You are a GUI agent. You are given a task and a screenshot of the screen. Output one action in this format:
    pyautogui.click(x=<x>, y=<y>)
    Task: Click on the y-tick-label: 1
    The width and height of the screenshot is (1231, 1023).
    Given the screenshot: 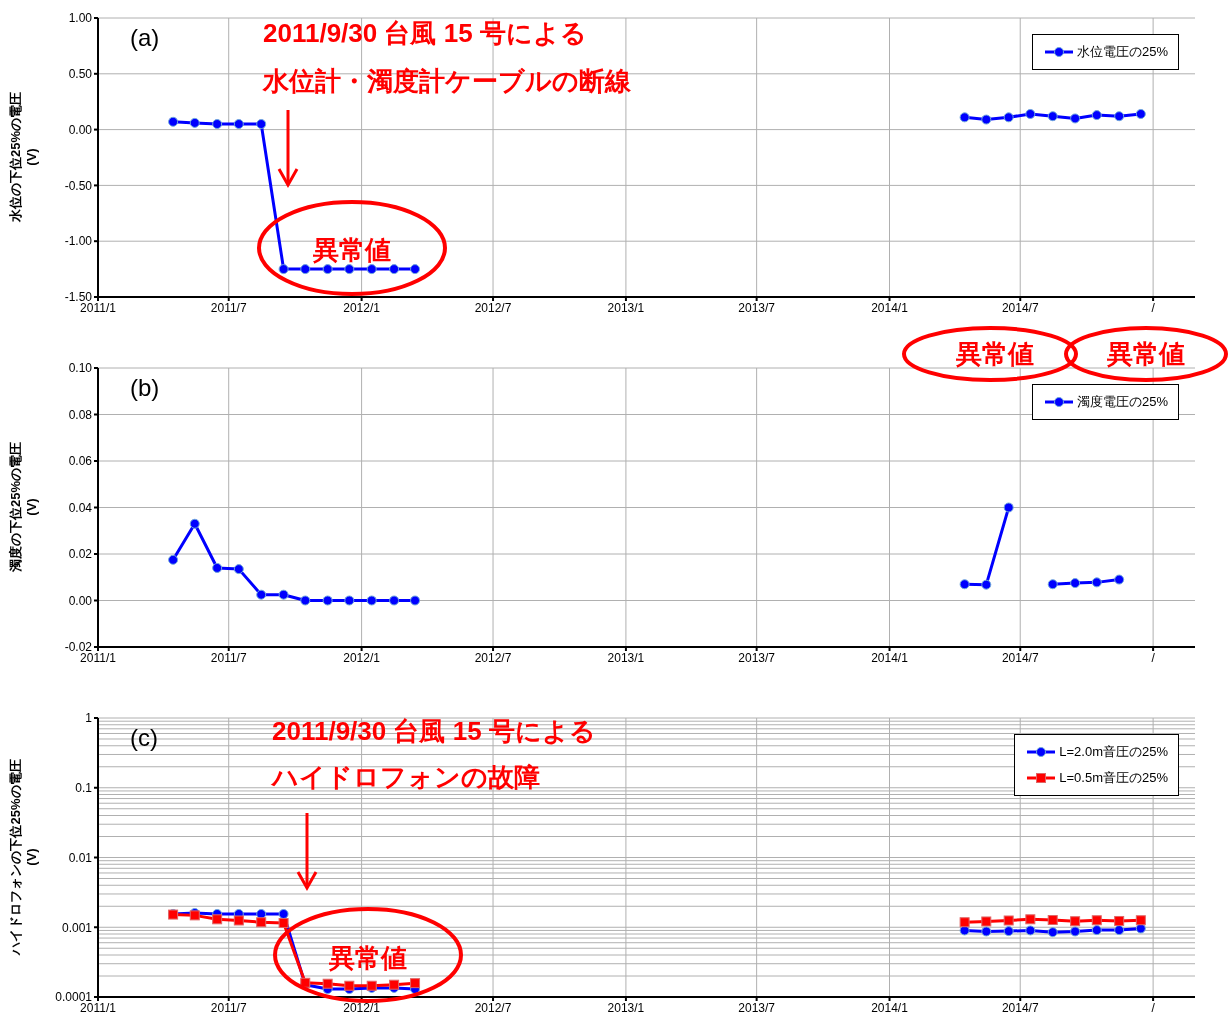 What is the action you would take?
    pyautogui.click(x=89, y=718)
    